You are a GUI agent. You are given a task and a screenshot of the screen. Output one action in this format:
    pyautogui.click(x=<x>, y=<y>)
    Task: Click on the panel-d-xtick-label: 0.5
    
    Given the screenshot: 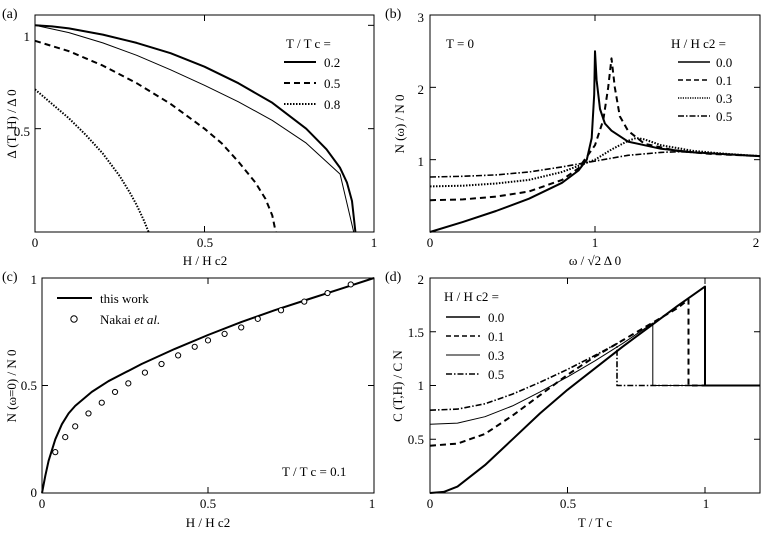 What is the action you would take?
    pyautogui.click(x=568, y=503)
    